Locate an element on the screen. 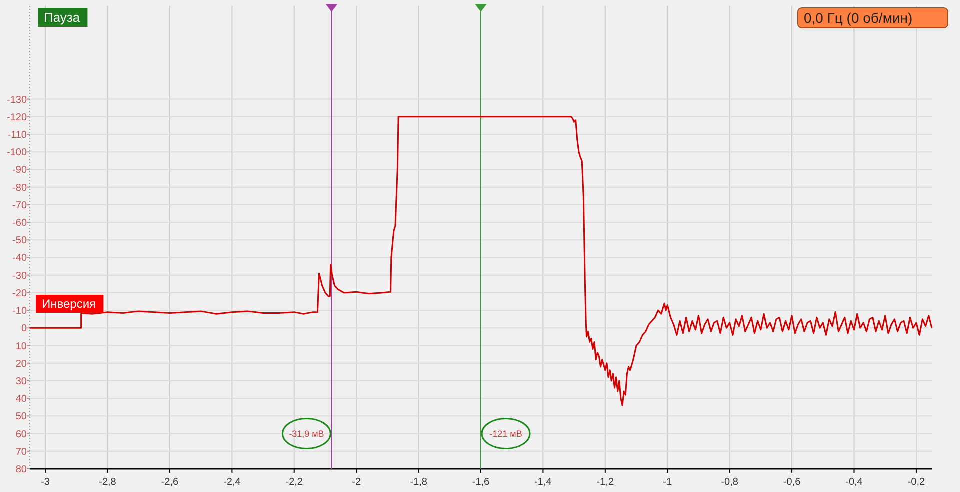  y-tick-label: -70 is located at coordinates (20, 206).